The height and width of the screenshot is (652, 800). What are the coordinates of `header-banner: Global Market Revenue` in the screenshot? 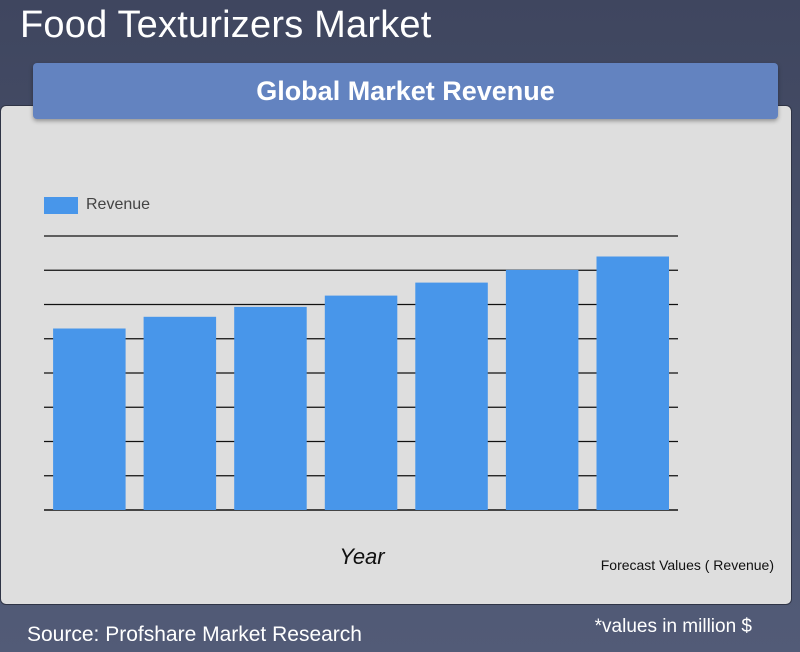 It's located at (405, 91).